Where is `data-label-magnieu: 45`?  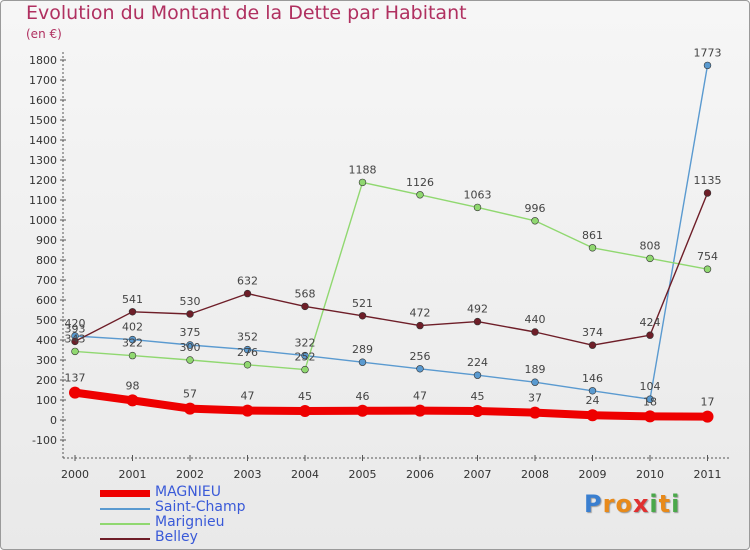
data-label-magnieu: 45 is located at coordinates (305, 396).